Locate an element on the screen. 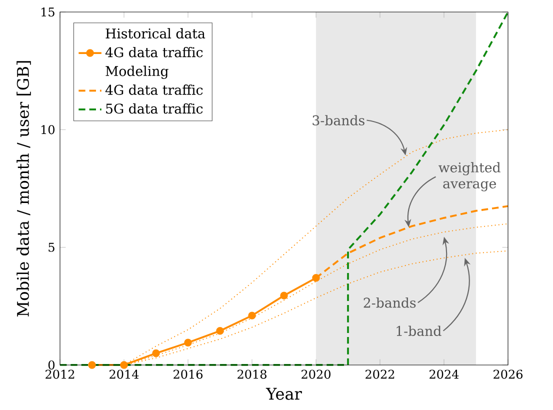 The image size is (553, 410). x-tick-label: 2016 is located at coordinates (188, 374).